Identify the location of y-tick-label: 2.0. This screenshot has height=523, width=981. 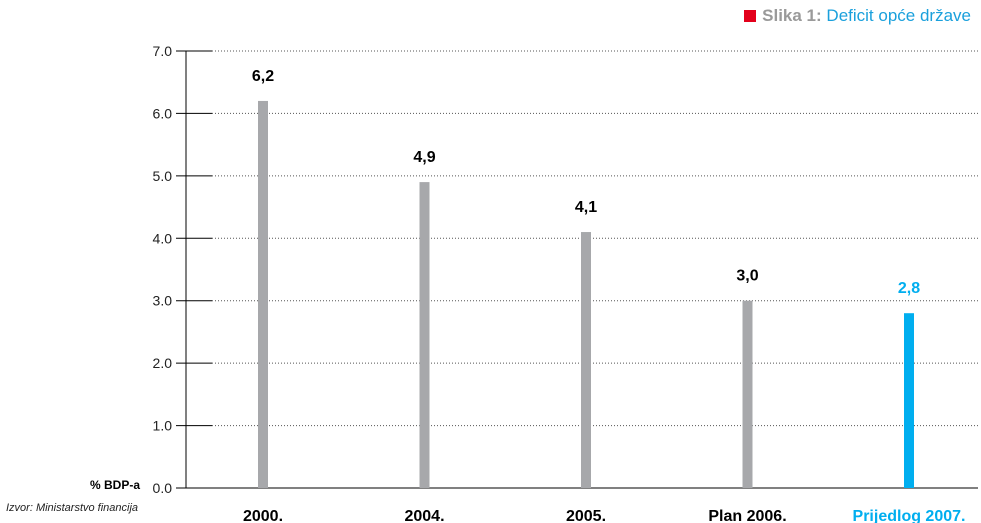
(163, 363).